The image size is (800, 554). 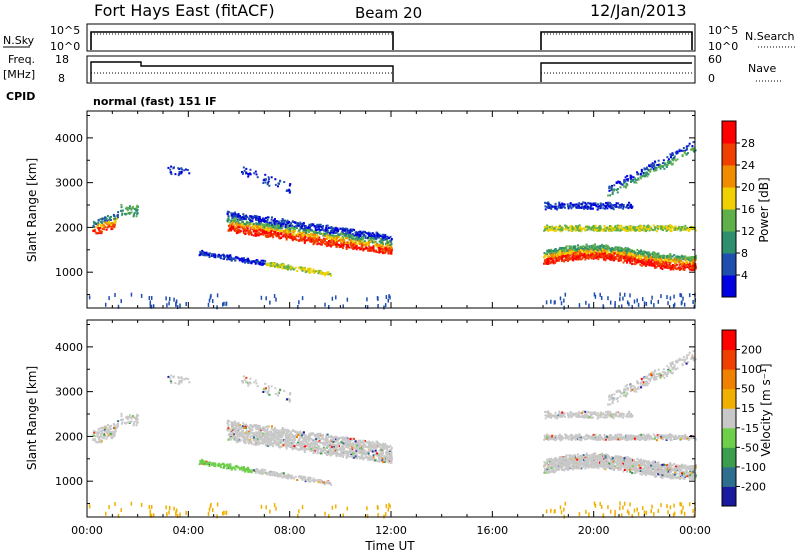 What do you see at coordinates (764, 209) in the screenshot?
I see `power-colorbar-label: Power [dB]` at bounding box center [764, 209].